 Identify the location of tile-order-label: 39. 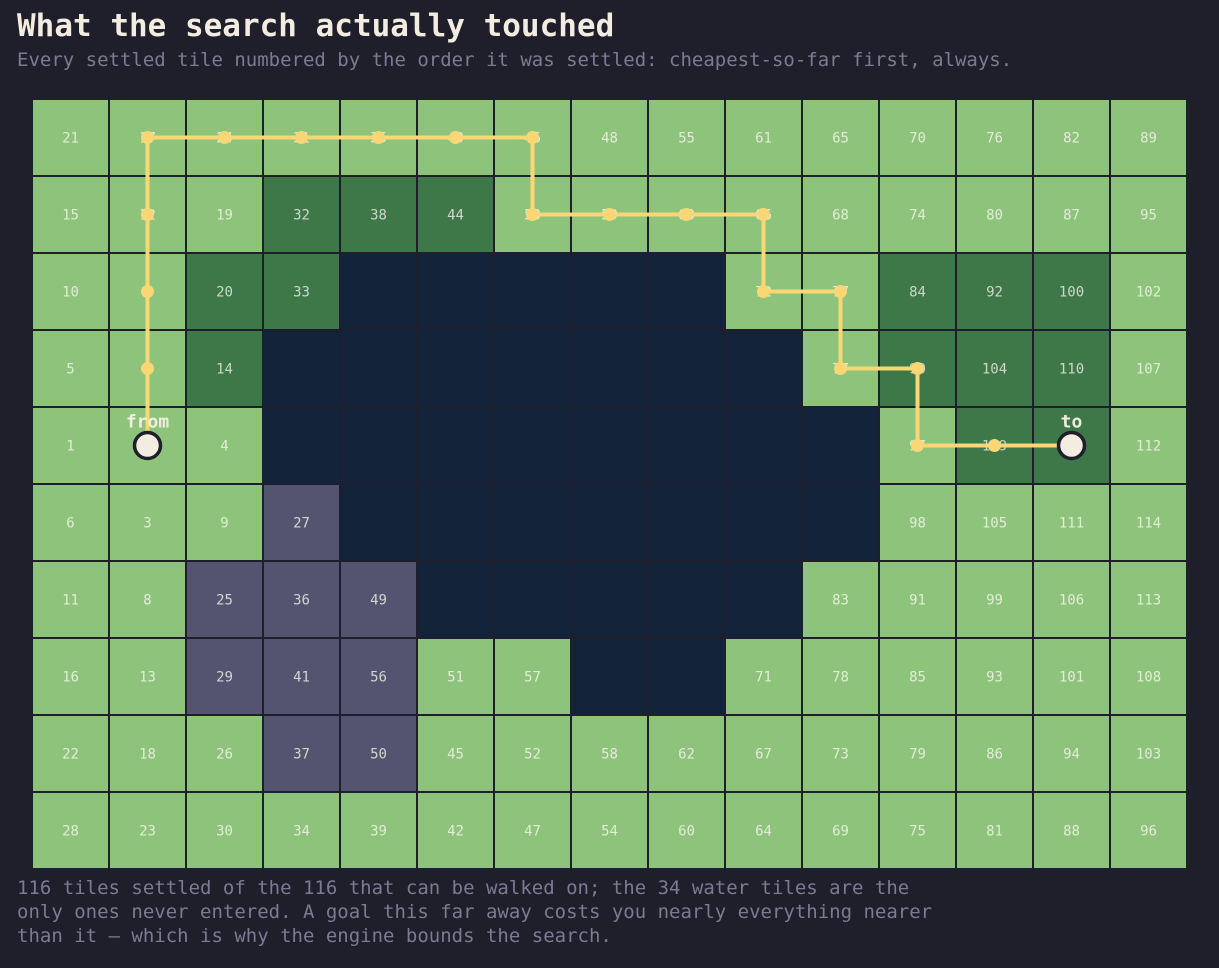
(378, 832).